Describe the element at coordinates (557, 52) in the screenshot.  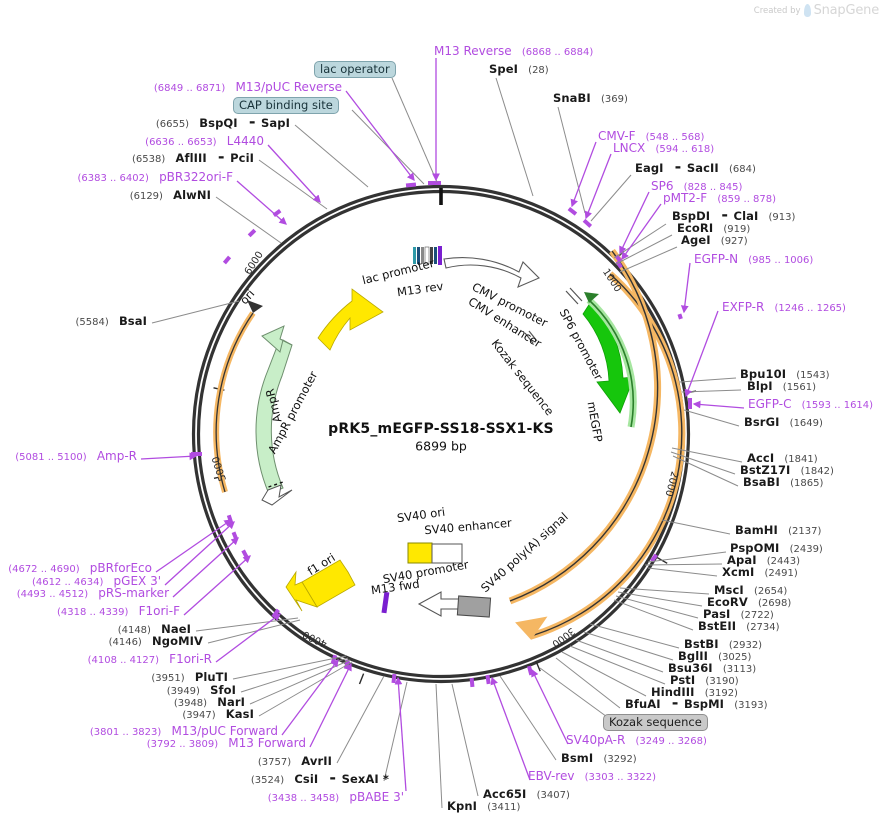
I see `annotation-position: (6868 .. 6884)` at that location.